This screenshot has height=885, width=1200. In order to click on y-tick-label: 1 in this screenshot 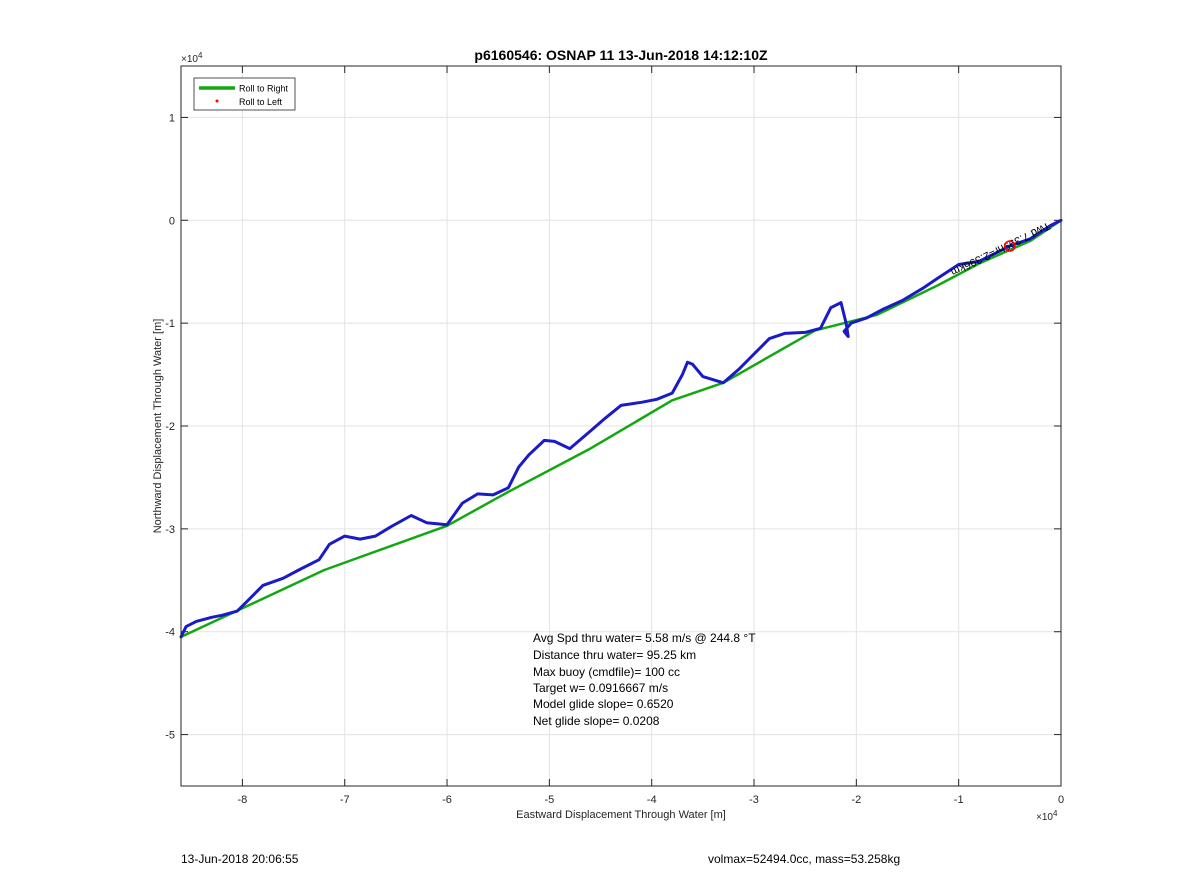, I will do `click(172, 118)`.